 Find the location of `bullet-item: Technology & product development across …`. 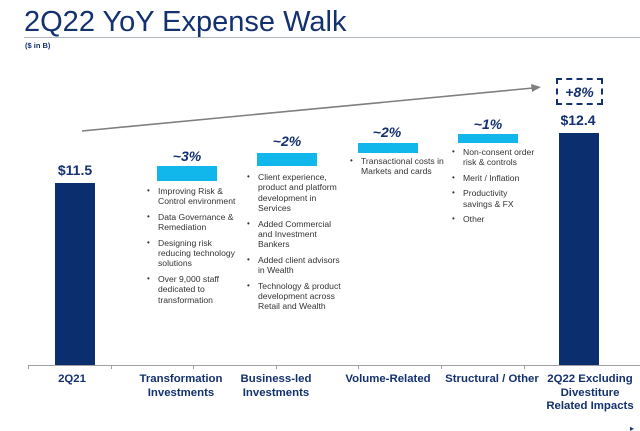

bullet-item: Technology & product development across … is located at coordinates (297, 296).